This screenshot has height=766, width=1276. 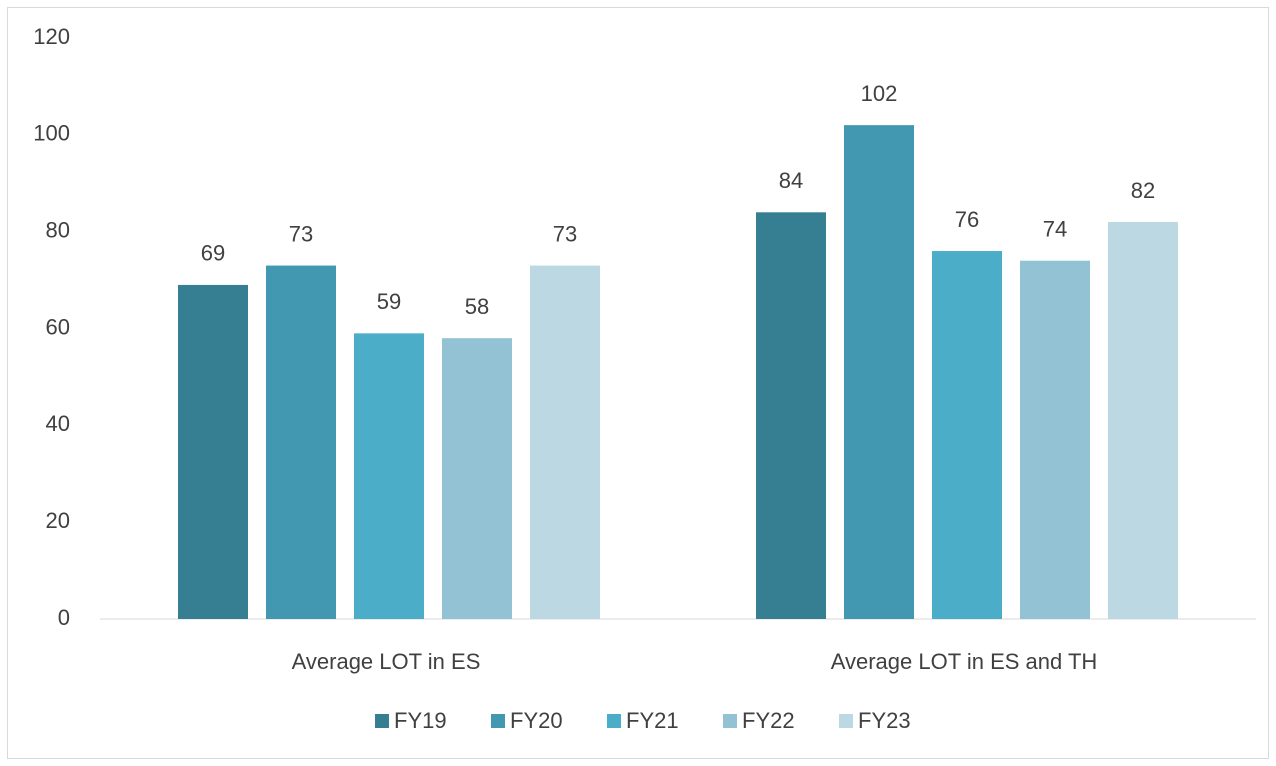 I want to click on data-label: 59, so click(x=389, y=301).